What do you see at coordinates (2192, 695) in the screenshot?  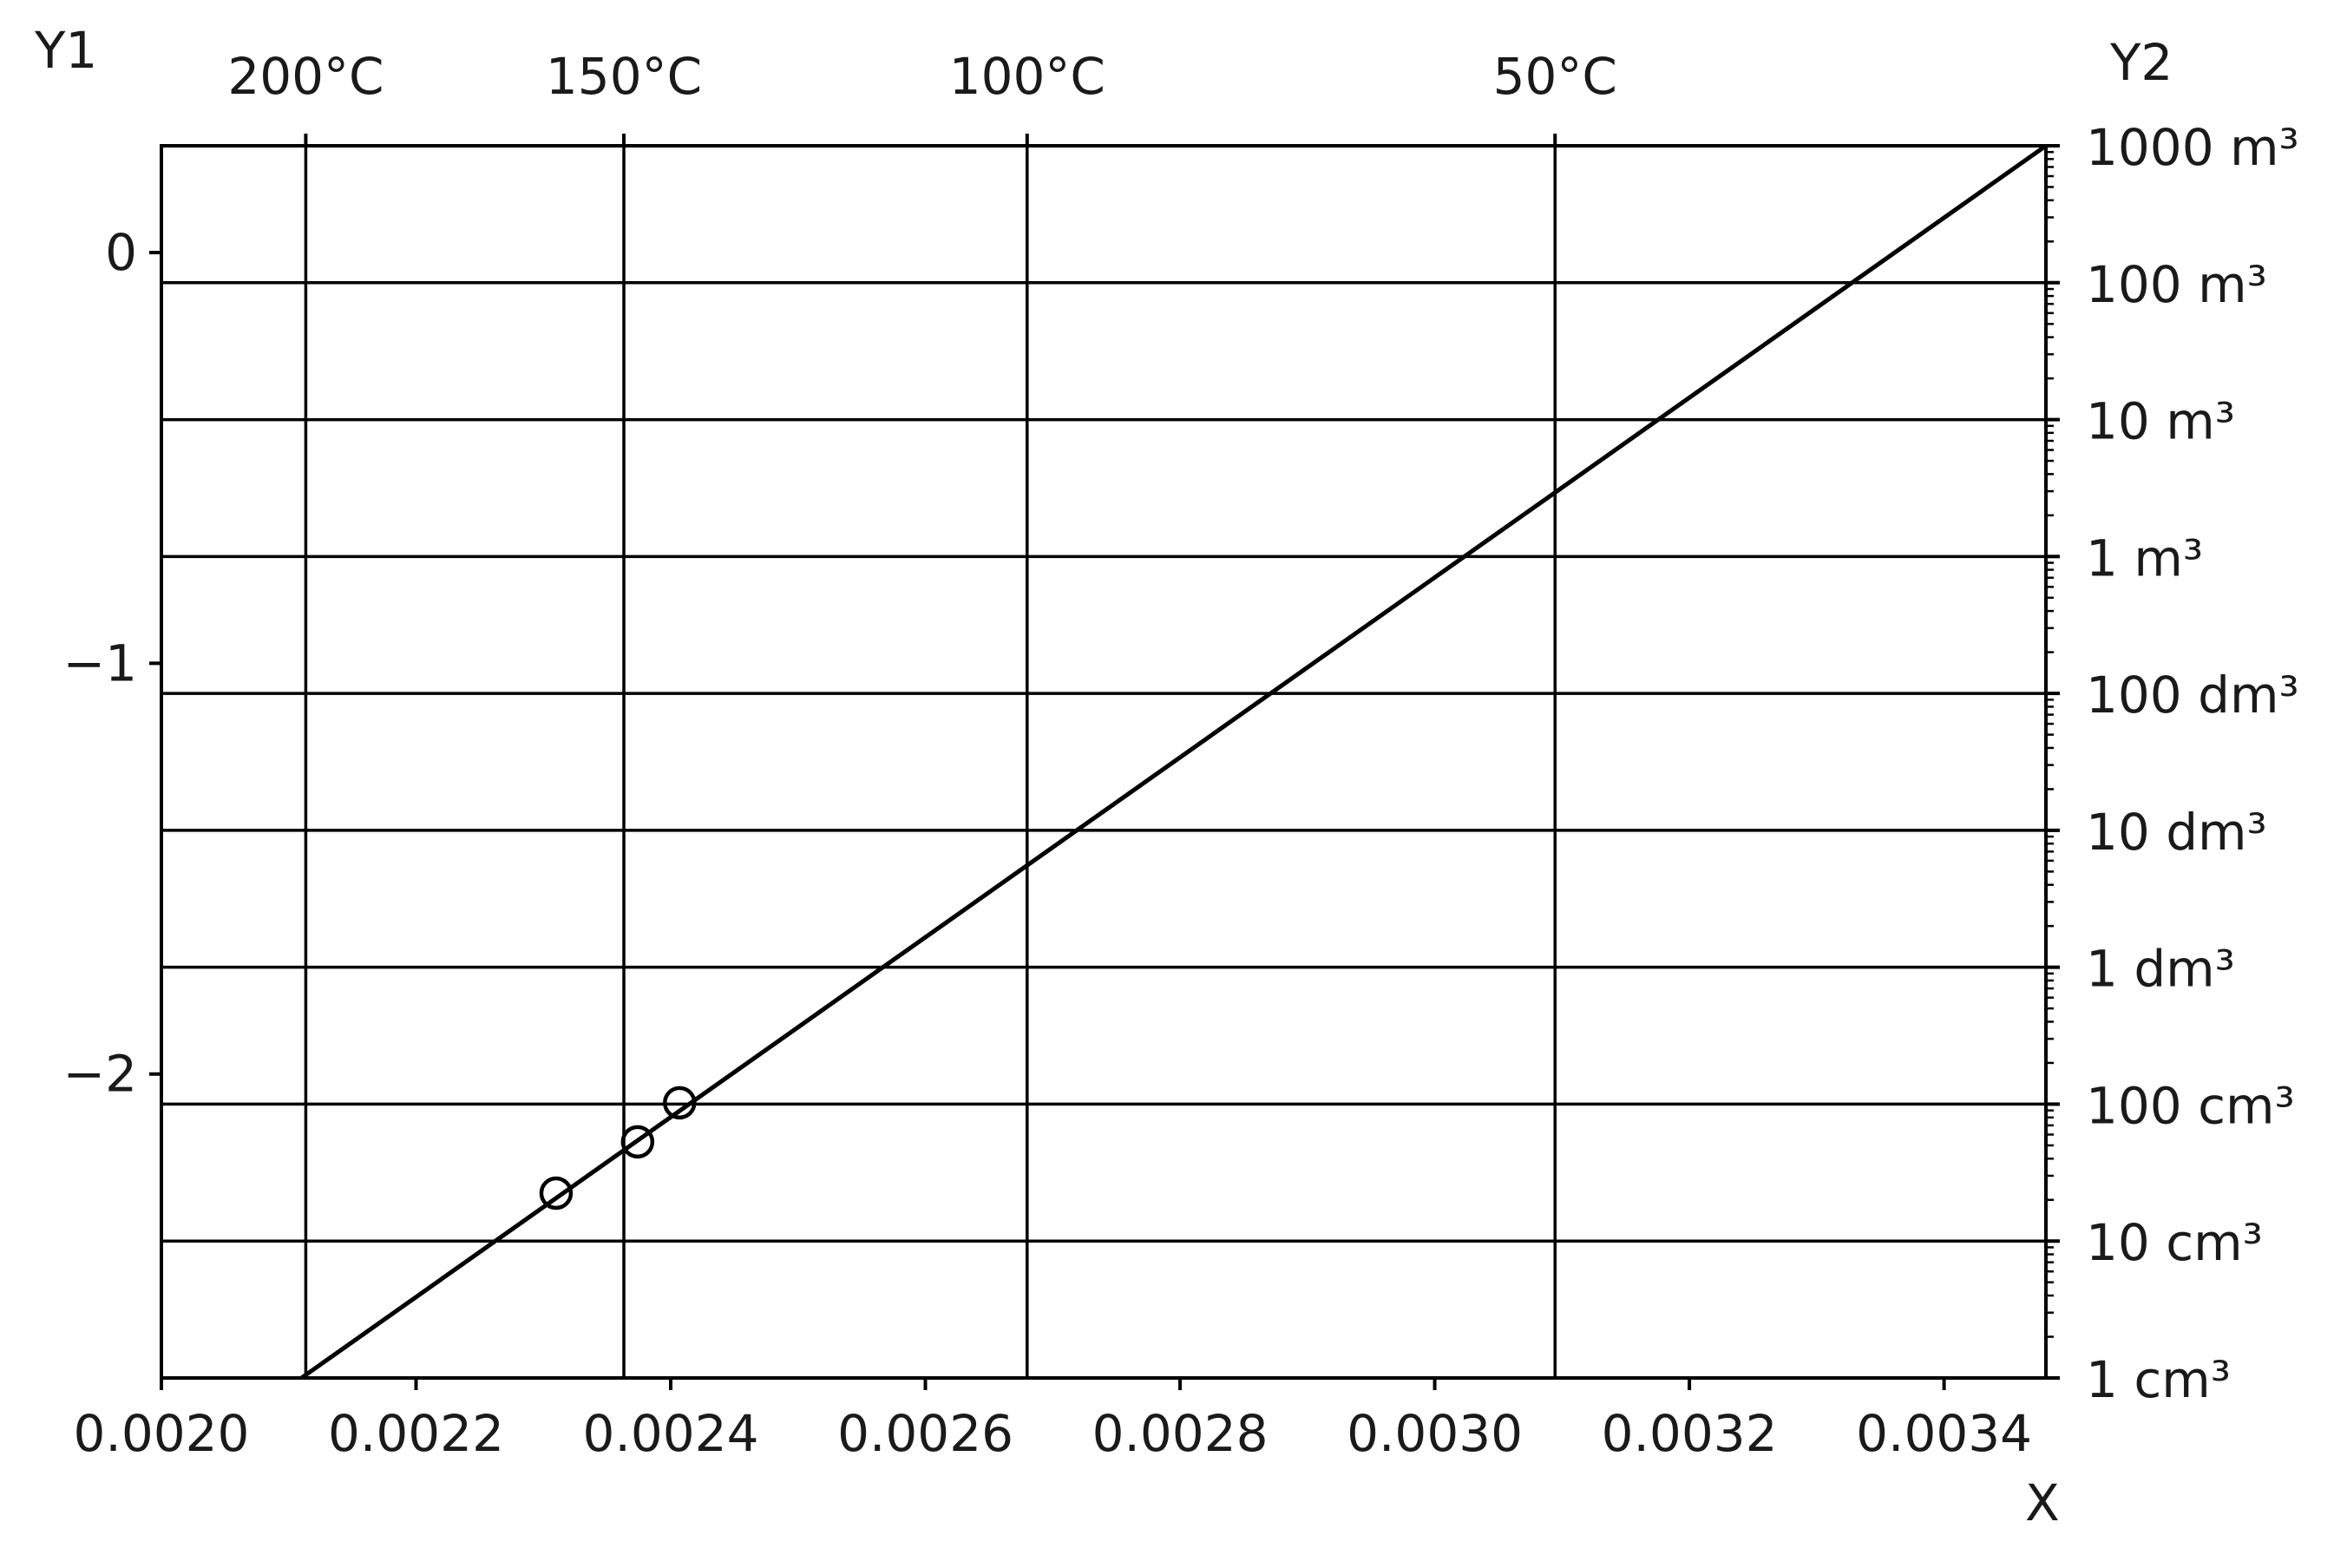 I see `y2-tick-label-4: 100 dm³` at bounding box center [2192, 695].